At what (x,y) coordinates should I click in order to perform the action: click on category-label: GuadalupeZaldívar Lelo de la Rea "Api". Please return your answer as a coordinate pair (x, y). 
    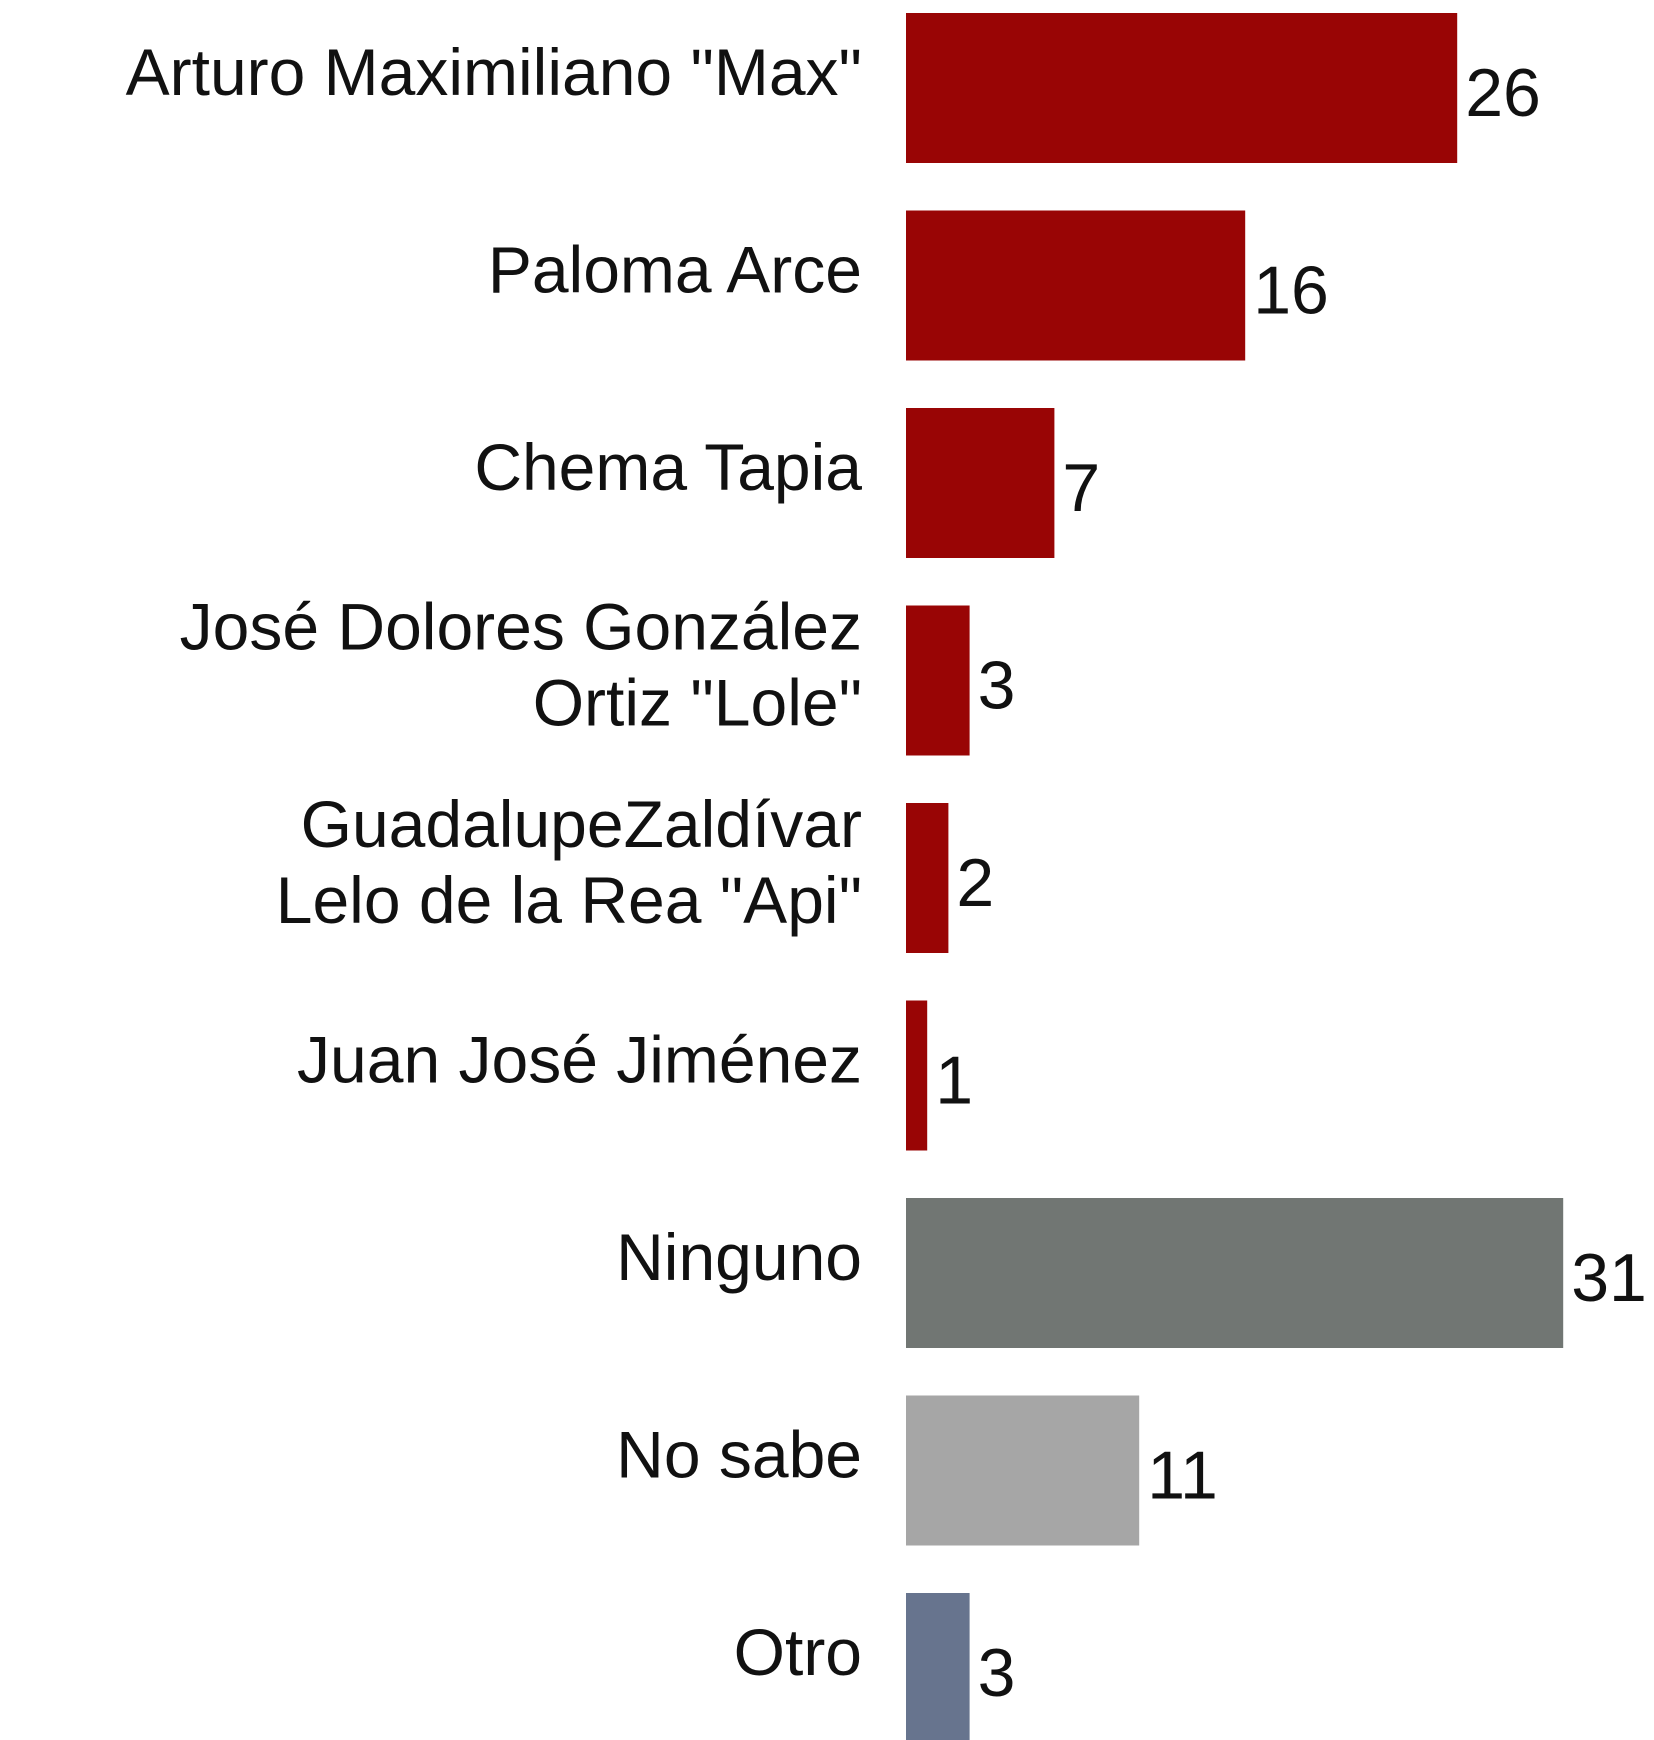
    Looking at the image, I should click on (569, 862).